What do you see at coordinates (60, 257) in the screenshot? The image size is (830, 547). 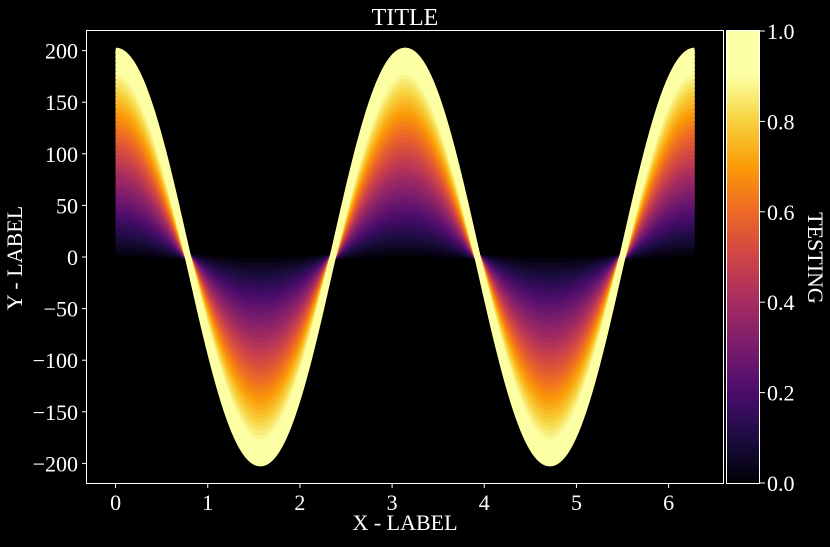 I see `y-axis-ticks: −200 −150 −100 −50 0 50 100 150 200` at bounding box center [60, 257].